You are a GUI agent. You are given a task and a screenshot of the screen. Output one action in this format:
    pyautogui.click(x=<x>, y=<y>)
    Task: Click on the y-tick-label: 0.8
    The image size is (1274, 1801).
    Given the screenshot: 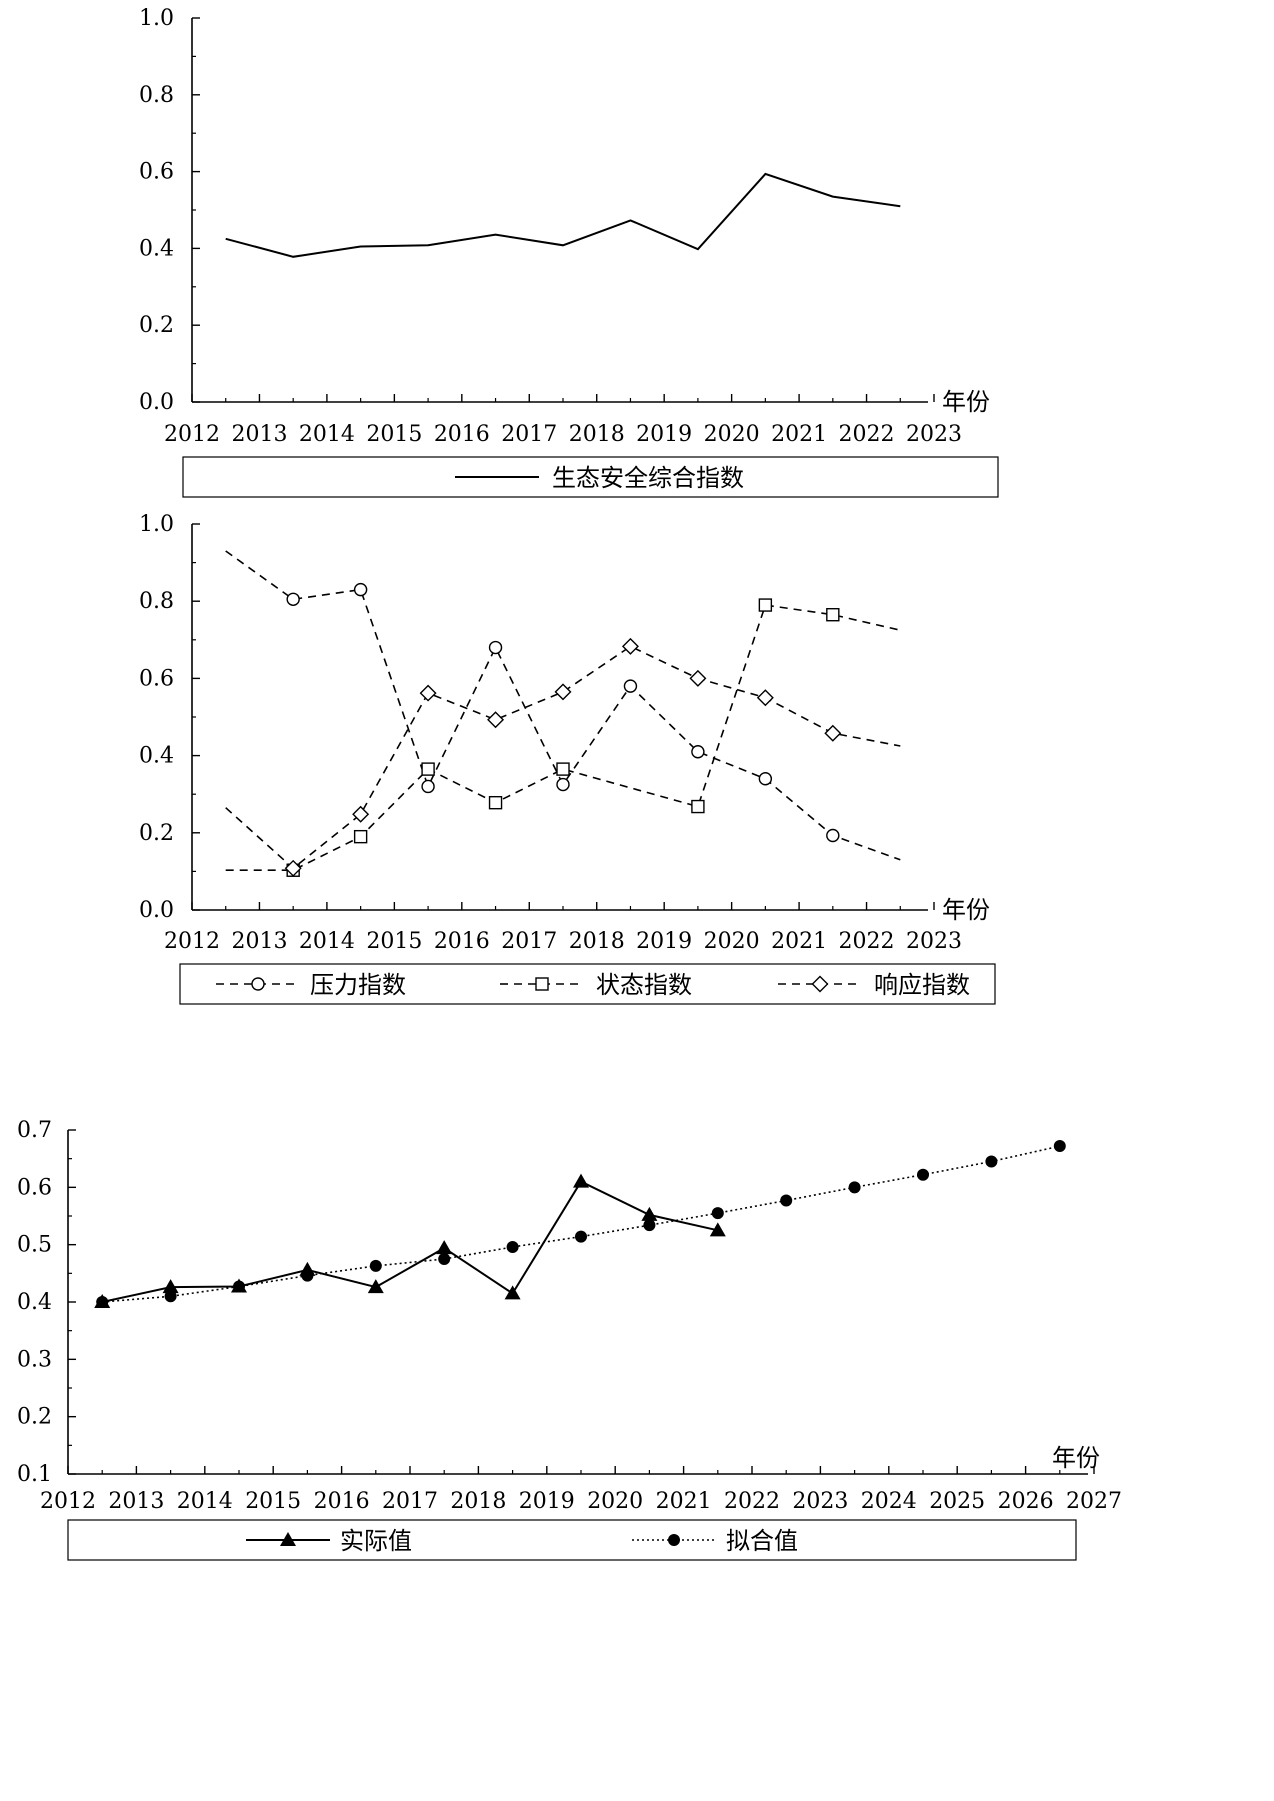 What is the action you would take?
    pyautogui.click(x=156, y=95)
    